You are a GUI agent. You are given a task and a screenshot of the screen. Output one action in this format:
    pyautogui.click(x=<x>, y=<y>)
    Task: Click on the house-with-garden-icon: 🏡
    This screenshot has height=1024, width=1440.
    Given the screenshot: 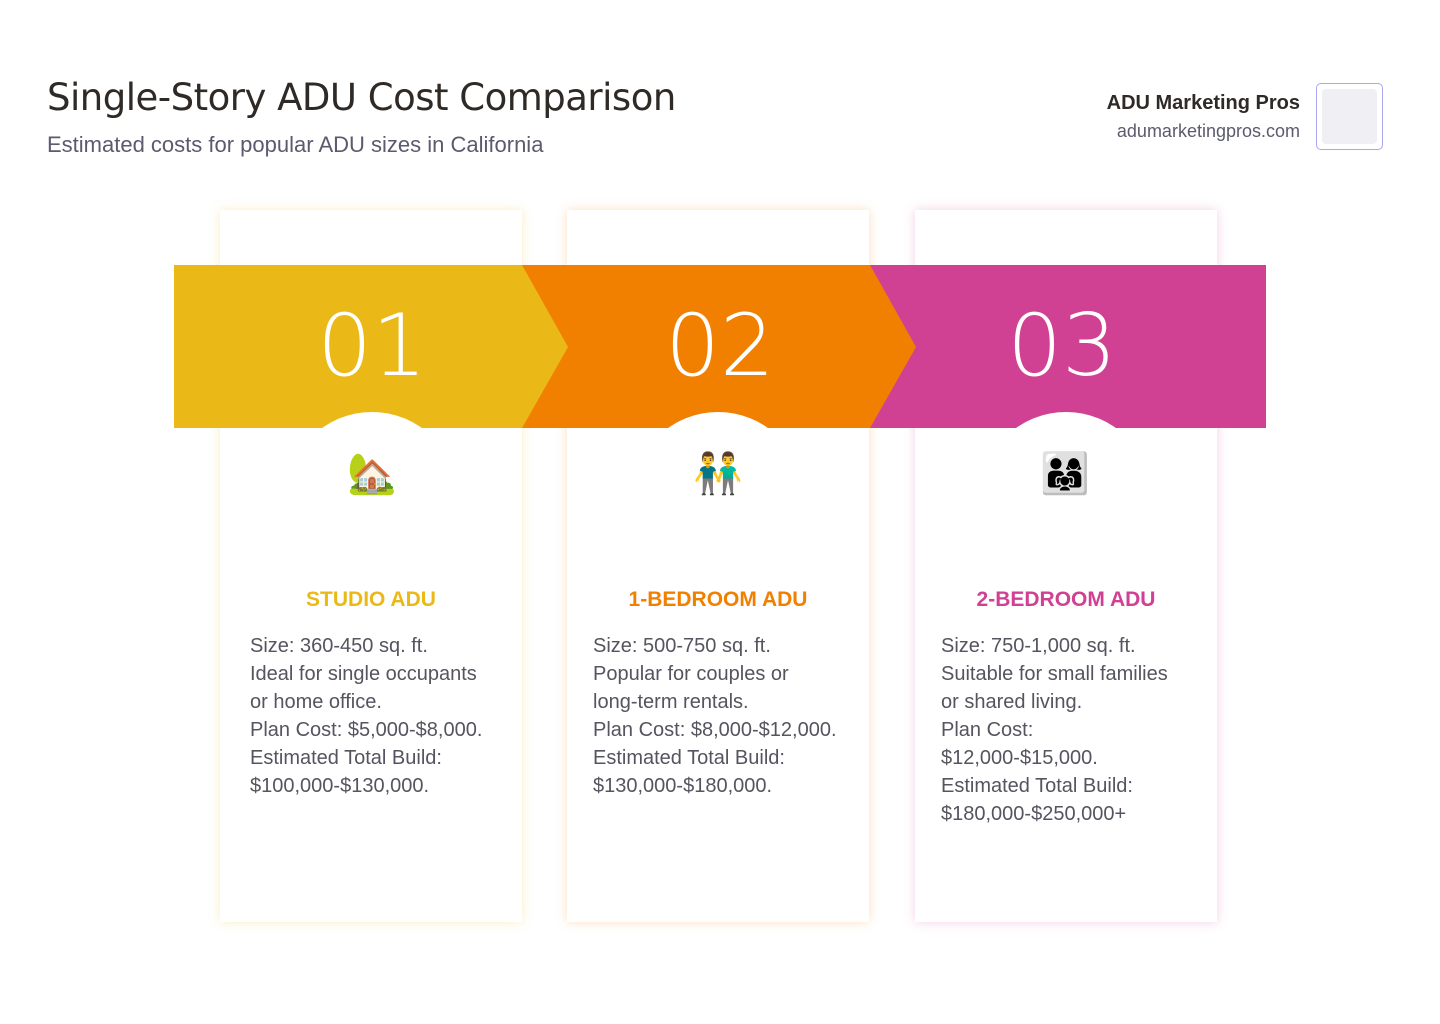 What is the action you would take?
    pyautogui.click(x=372, y=474)
    